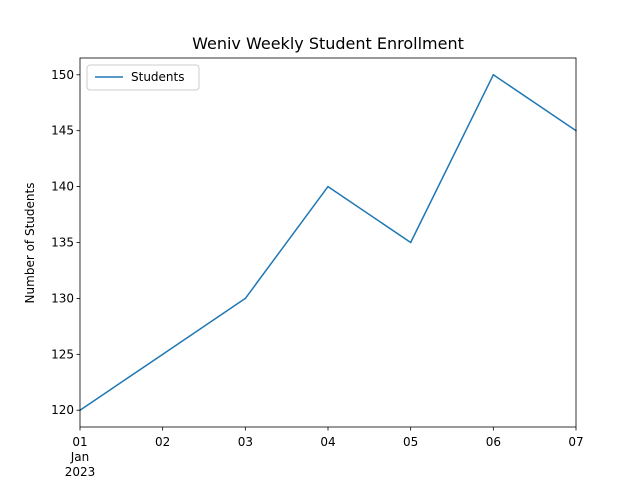 The image size is (640, 480). Describe the element at coordinates (162, 442) in the screenshot. I see `x-tick-label: 02` at that location.